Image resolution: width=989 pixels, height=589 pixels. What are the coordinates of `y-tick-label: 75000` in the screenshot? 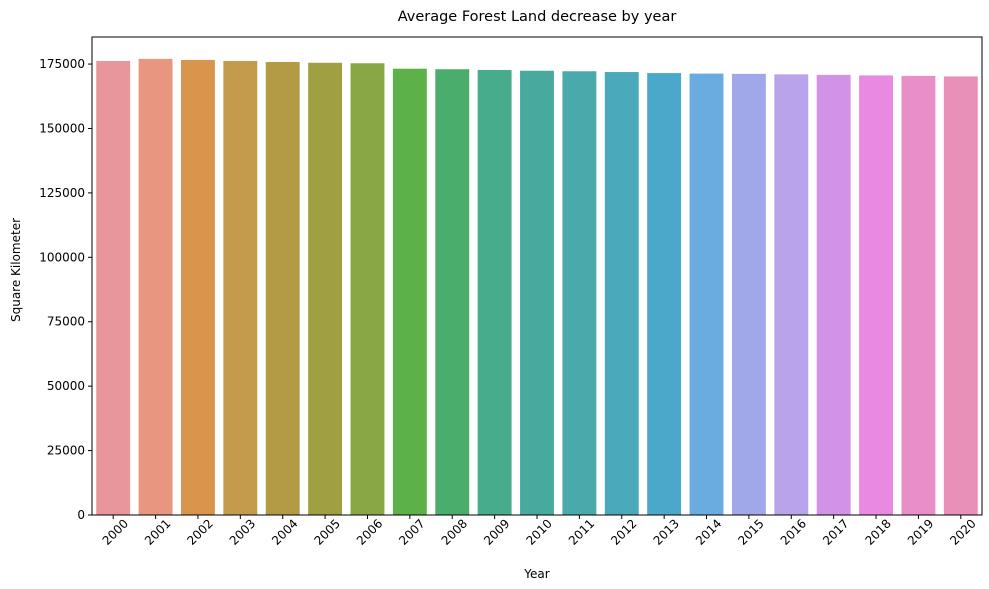 It's located at (66, 322).